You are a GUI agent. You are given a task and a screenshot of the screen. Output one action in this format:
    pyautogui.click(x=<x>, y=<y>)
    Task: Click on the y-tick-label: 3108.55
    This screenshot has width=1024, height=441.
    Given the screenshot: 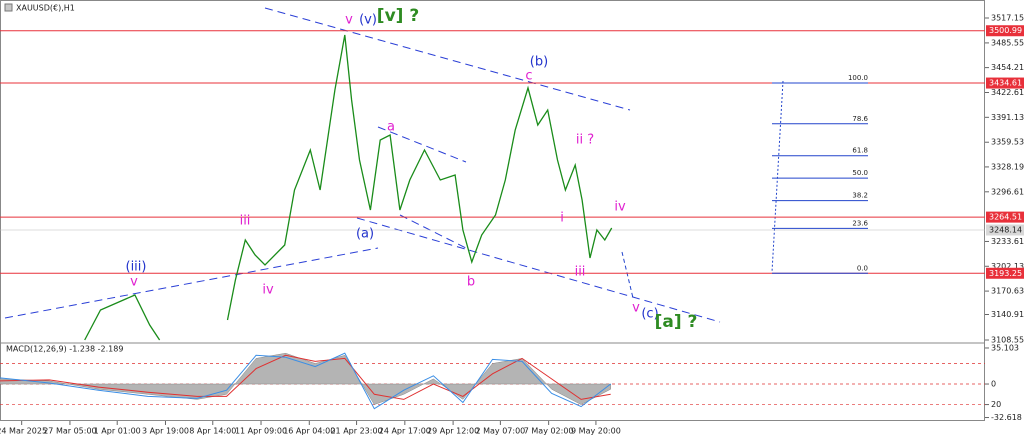 What is the action you would take?
    pyautogui.click(x=1007, y=340)
    